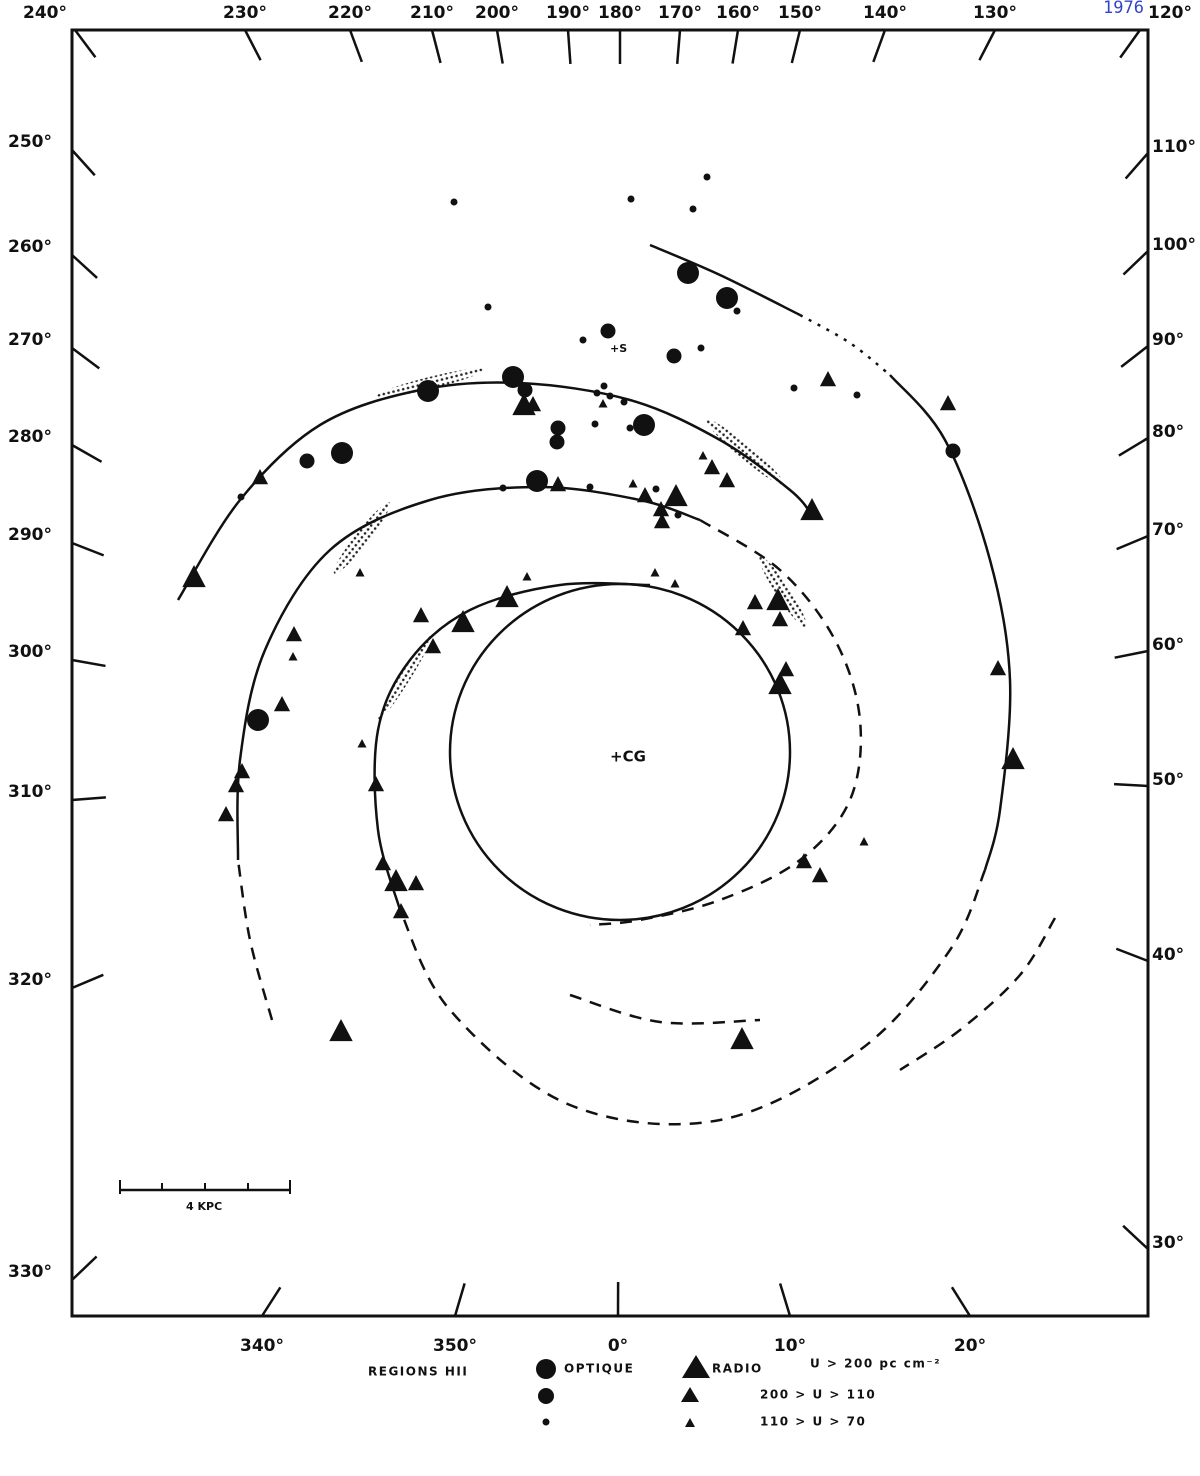  I want to click on left-label: 330°, so click(30, 1272).